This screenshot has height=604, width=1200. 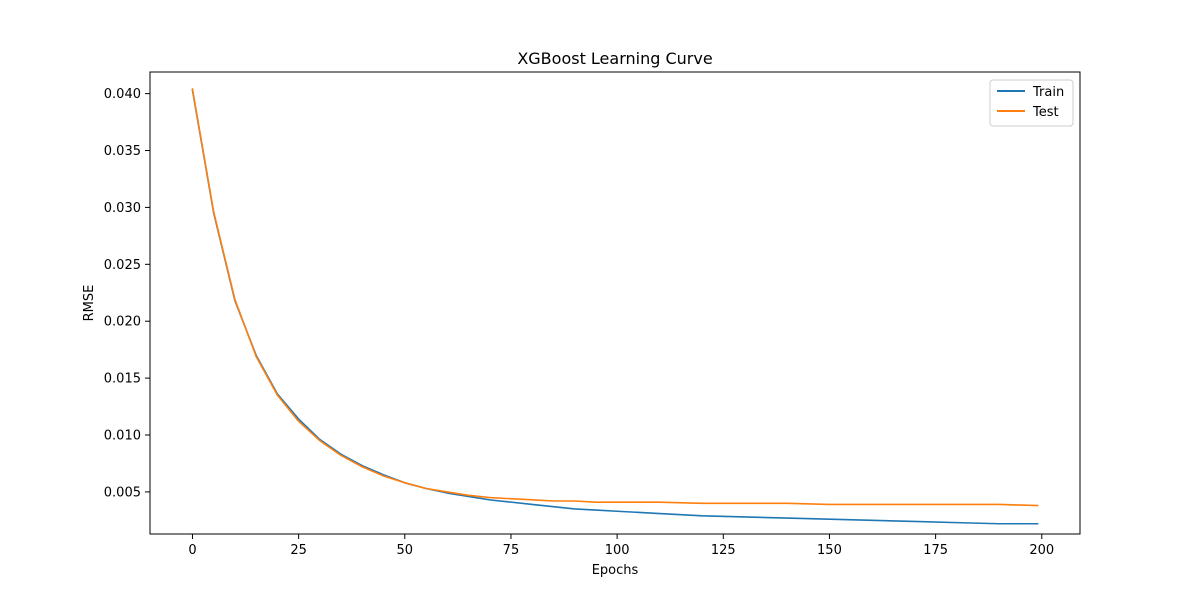 What do you see at coordinates (122, 94) in the screenshot?
I see `y-tick-label: 0.040` at bounding box center [122, 94].